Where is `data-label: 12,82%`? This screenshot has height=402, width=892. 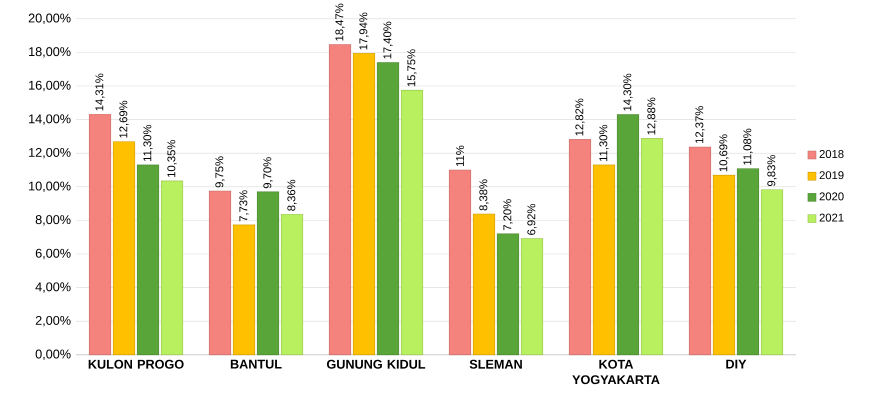 data-label: 12,82% is located at coordinates (580, 117).